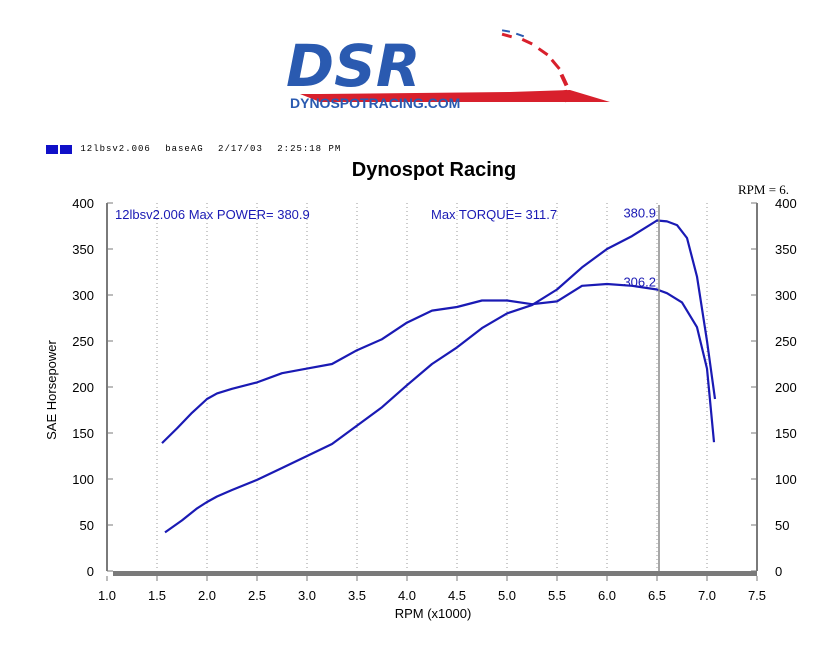 Image resolution: width=837 pixels, height=665 pixels. What do you see at coordinates (83, 479) in the screenshot?
I see `y-tick-label-left: 100` at bounding box center [83, 479].